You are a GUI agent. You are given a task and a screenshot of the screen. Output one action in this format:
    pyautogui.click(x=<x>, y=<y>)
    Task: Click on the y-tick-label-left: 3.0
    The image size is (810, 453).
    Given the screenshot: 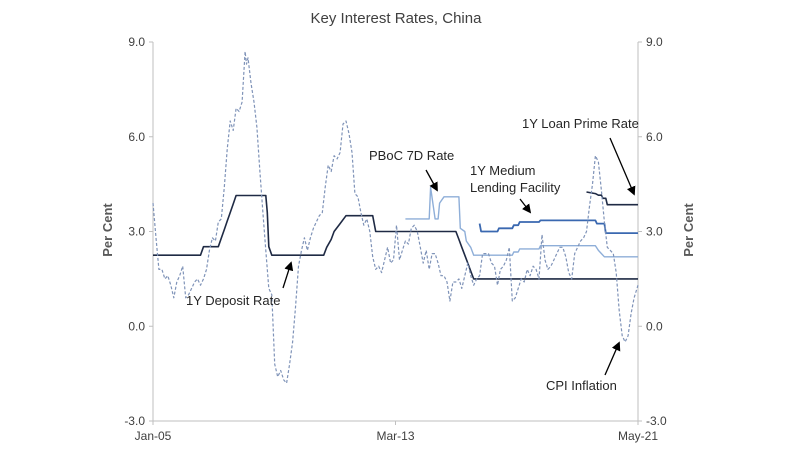 What is the action you would take?
    pyautogui.click(x=136, y=232)
    